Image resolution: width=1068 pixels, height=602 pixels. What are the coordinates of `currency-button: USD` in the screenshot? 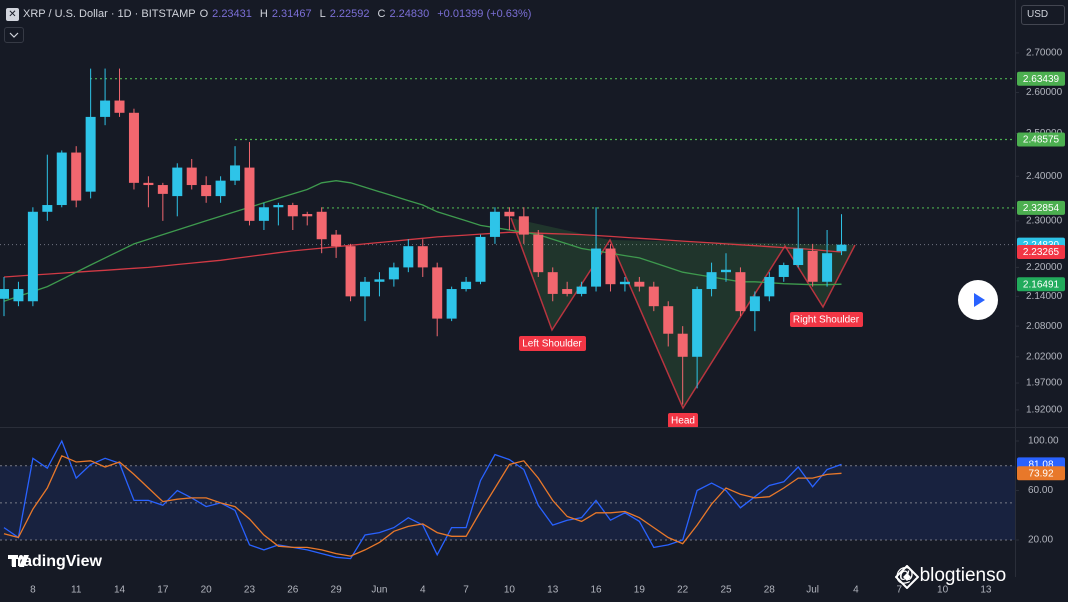 It's located at (1043, 15).